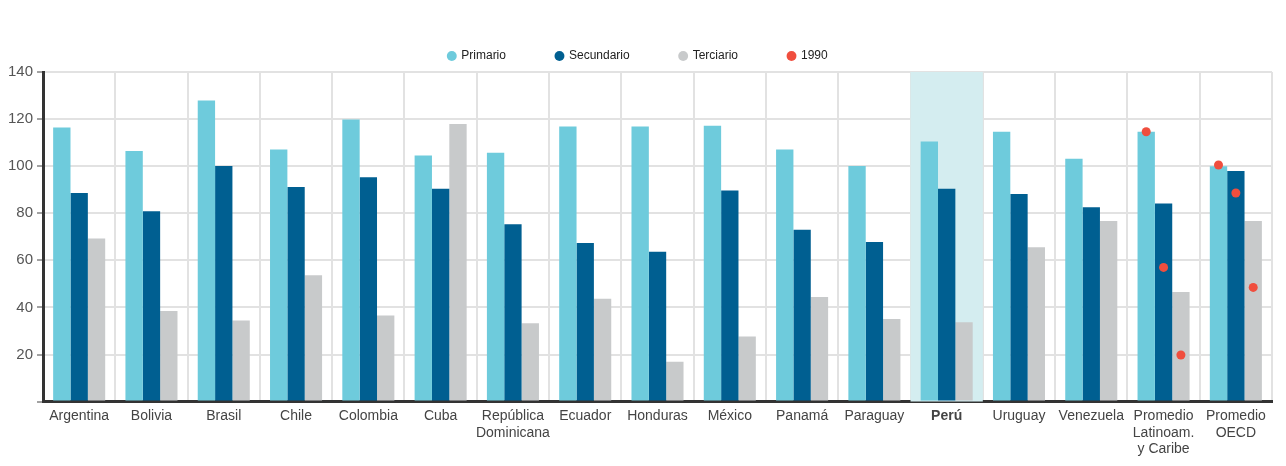  I want to click on legend-label: Primario, so click(484, 55).